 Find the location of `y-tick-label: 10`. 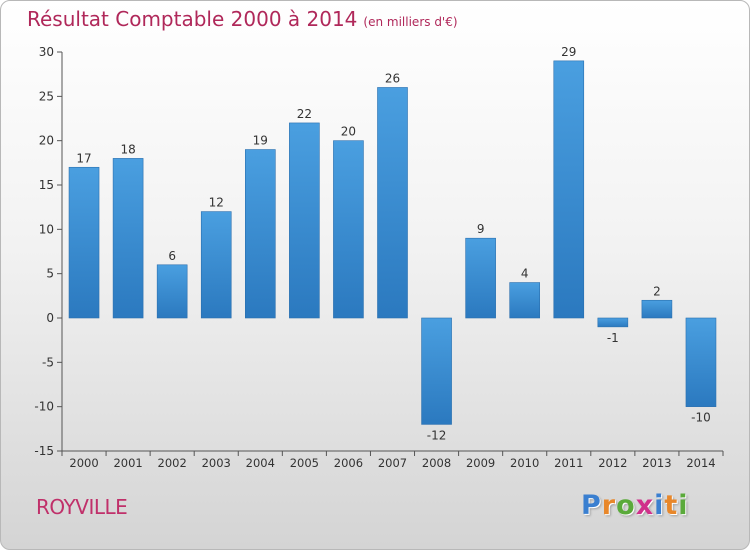

y-tick-label: 10 is located at coordinates (46, 229).